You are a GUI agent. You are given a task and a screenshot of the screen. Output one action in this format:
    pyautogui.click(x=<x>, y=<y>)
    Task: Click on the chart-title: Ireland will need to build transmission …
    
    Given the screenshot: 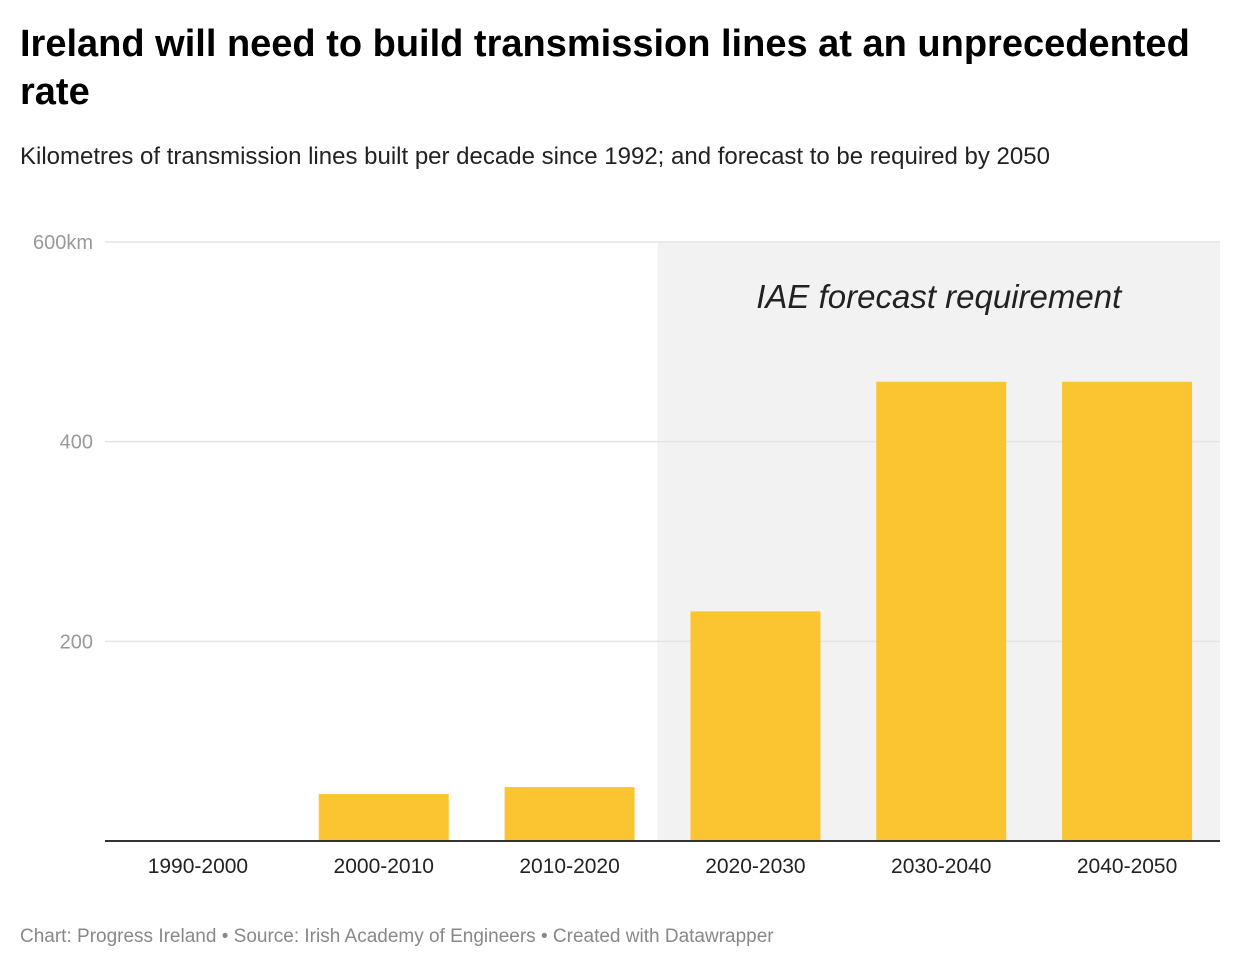 What is the action you would take?
    pyautogui.click(x=605, y=68)
    